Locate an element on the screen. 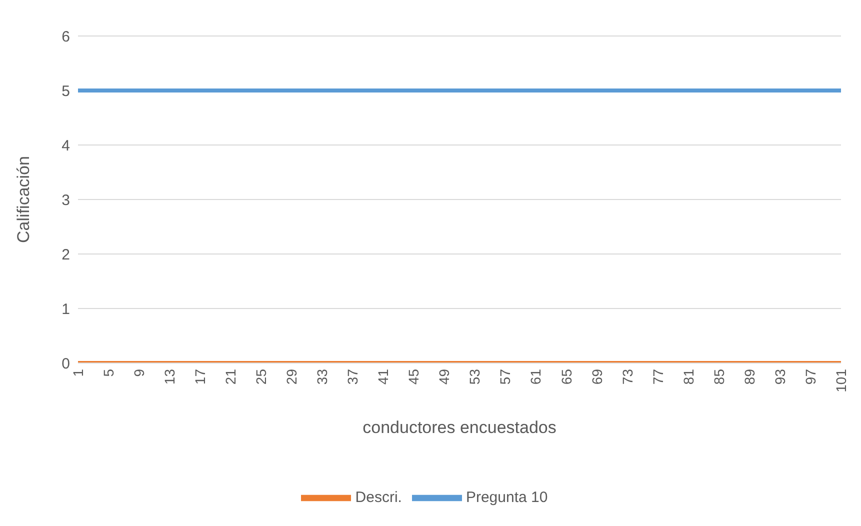  x-tick-label: 69 is located at coordinates (596, 376).